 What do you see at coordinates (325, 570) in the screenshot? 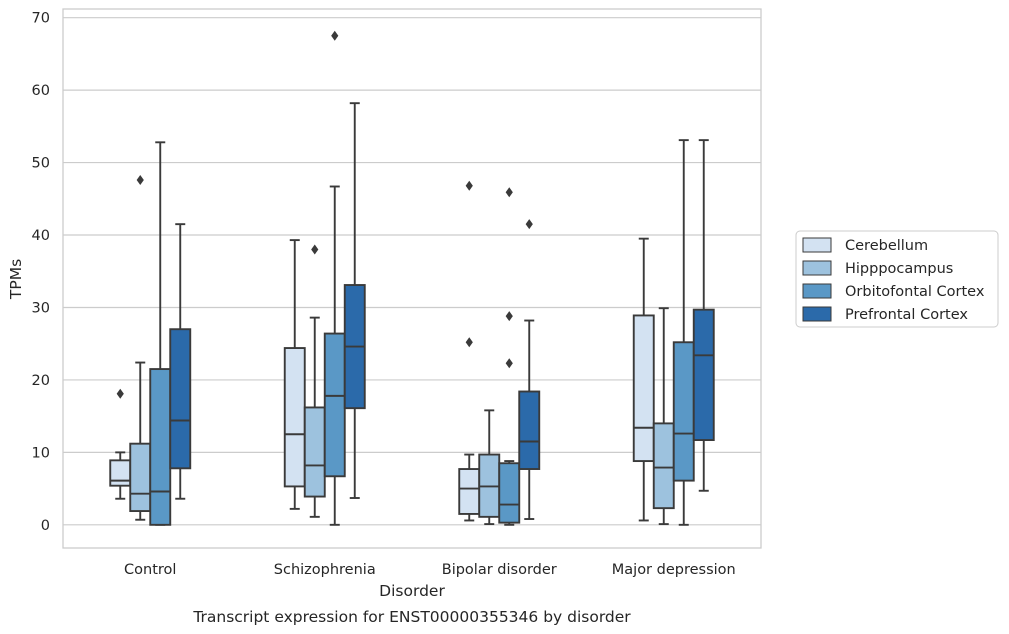
I see `x-tick-label: Schizophrenia` at bounding box center [325, 570].